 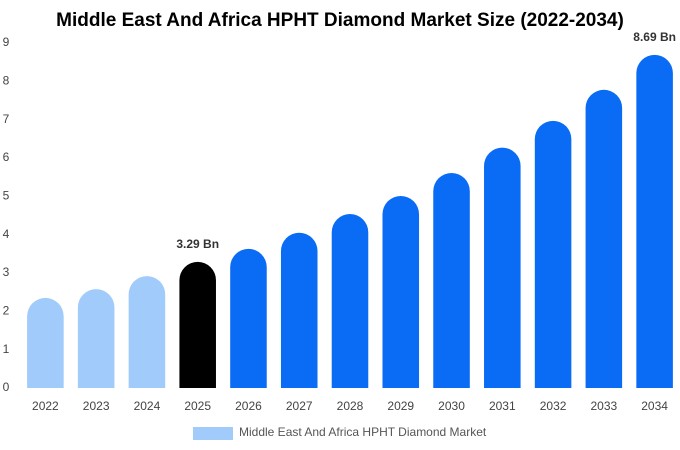 I want to click on x-tick-label: 2024, so click(x=147, y=406).